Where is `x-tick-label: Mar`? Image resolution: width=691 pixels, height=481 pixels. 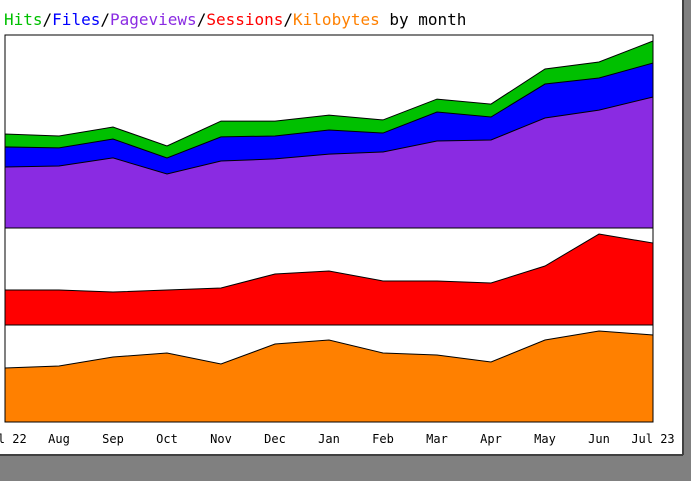
x-tick-label: Mar is located at coordinates (437, 439).